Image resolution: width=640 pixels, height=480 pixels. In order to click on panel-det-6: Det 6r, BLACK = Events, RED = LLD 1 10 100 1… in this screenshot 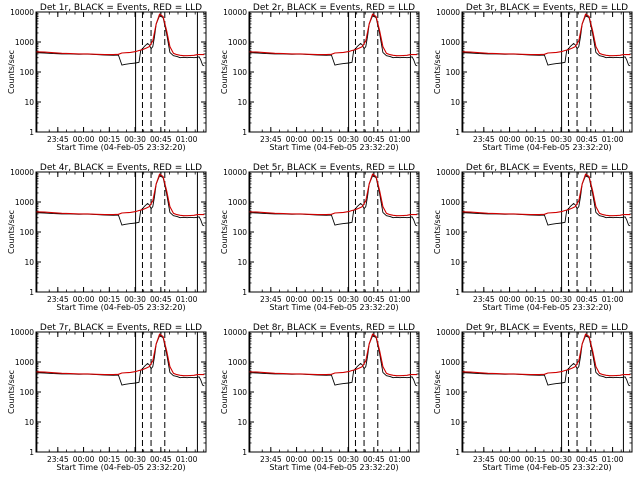, I will do `click(533, 237)`.